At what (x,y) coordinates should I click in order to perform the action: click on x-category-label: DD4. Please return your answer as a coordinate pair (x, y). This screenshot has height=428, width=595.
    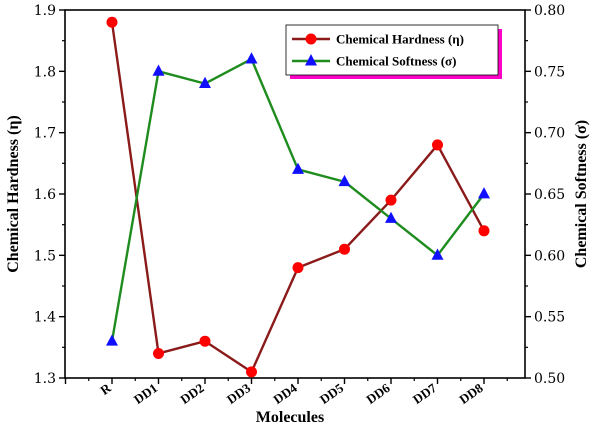
    Looking at the image, I should click on (285, 393).